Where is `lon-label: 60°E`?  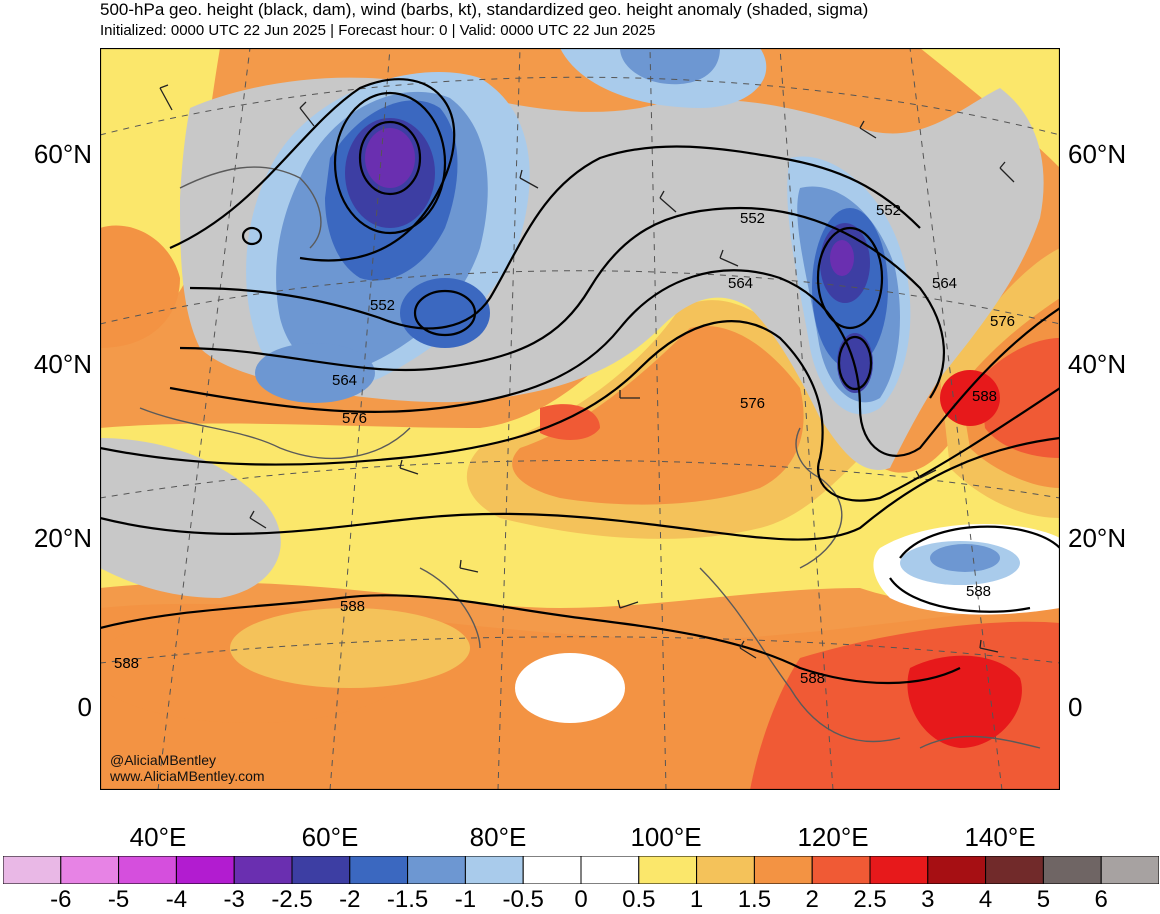
lon-label: 60°E is located at coordinates (330, 837).